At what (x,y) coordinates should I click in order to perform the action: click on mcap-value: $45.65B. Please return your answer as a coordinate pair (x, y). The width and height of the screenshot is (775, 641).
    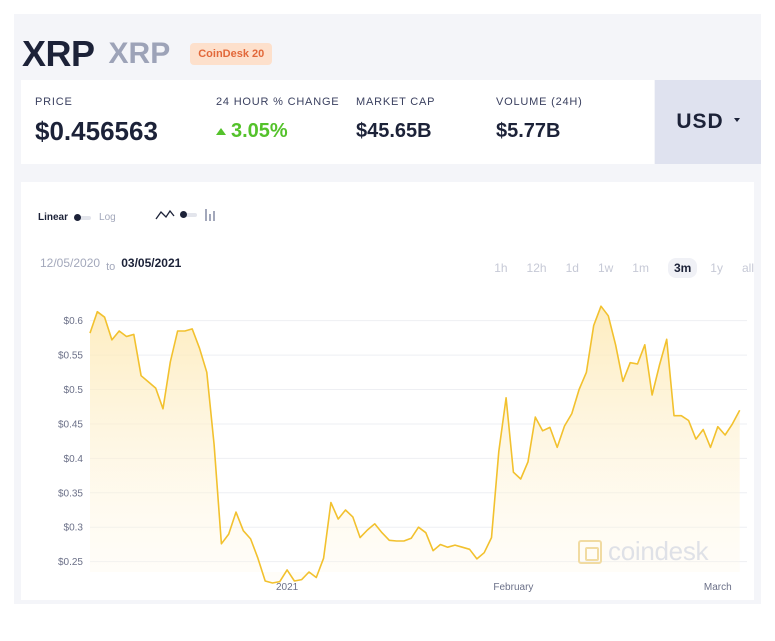
    Looking at the image, I should click on (394, 131).